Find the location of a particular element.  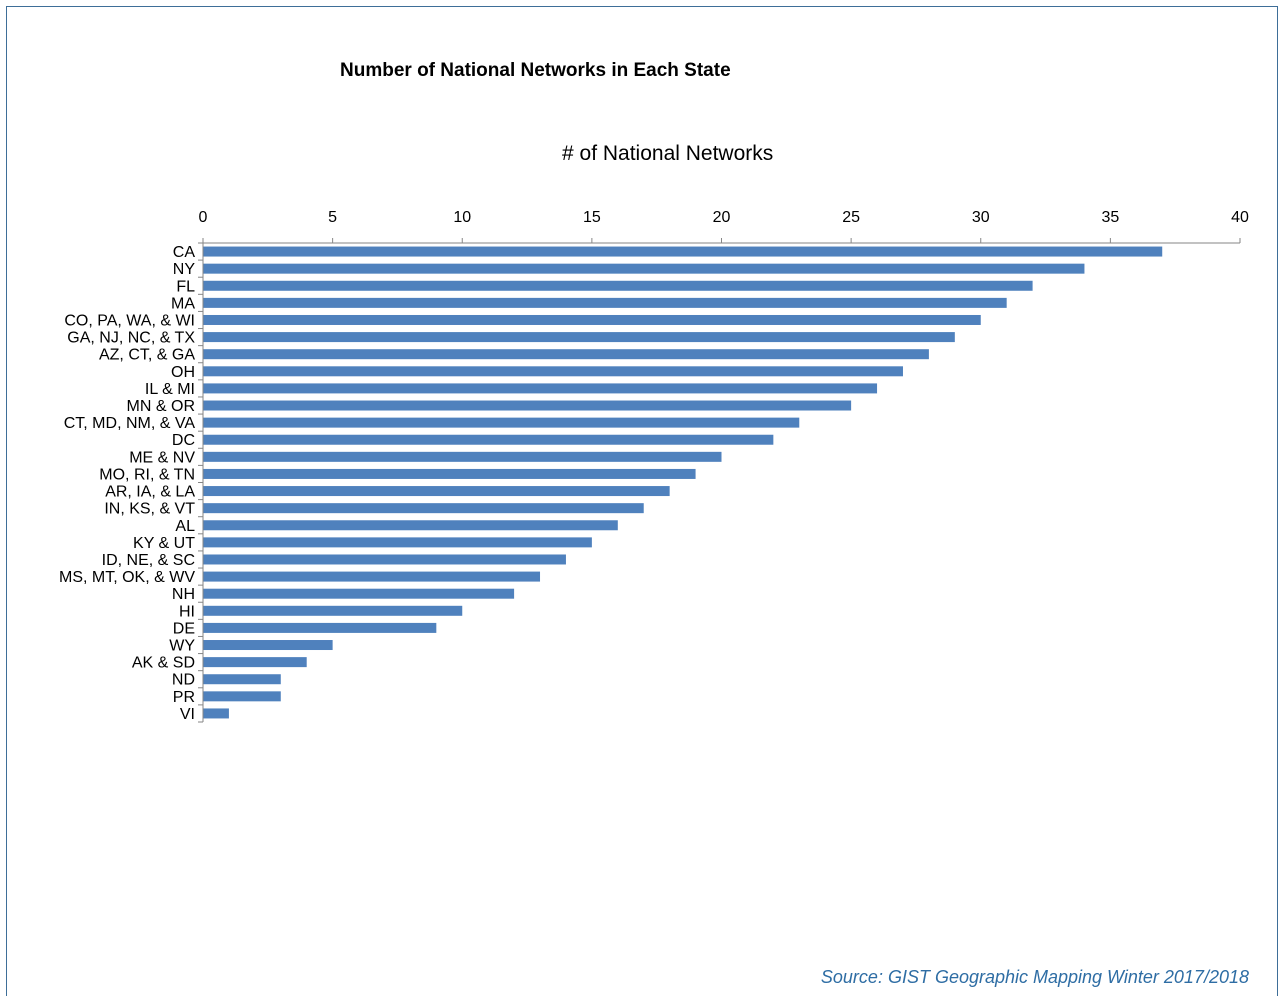

category-label: MN & OR is located at coordinates (161, 406).